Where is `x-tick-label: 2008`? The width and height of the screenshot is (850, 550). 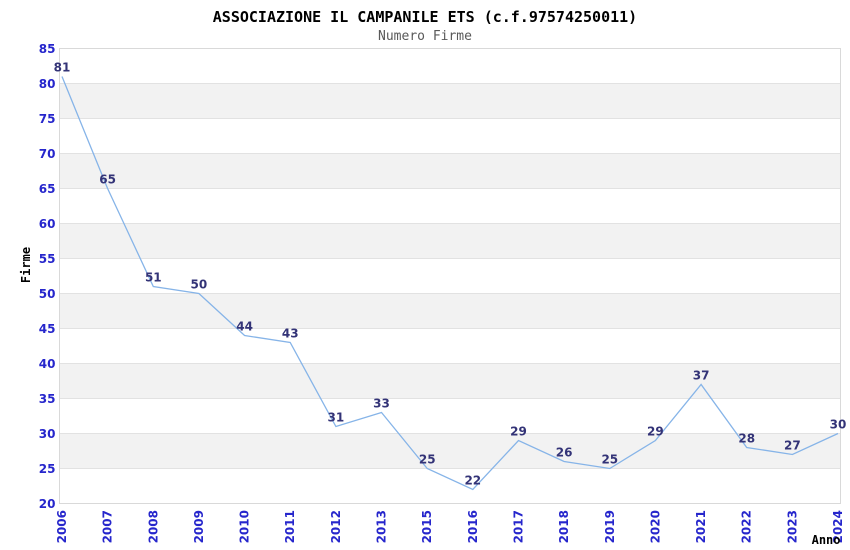 x-tick-label: 2008 is located at coordinates (153, 526).